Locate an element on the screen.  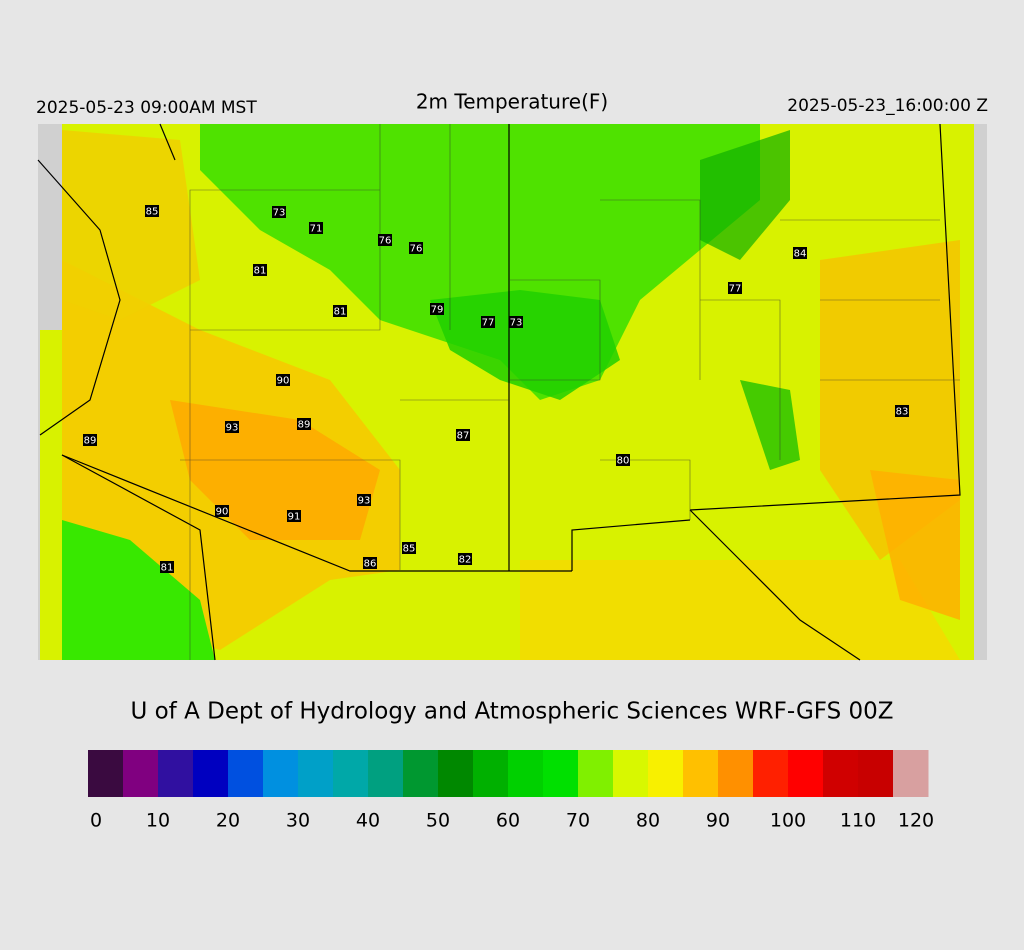
station: 84 is located at coordinates (800, 253).